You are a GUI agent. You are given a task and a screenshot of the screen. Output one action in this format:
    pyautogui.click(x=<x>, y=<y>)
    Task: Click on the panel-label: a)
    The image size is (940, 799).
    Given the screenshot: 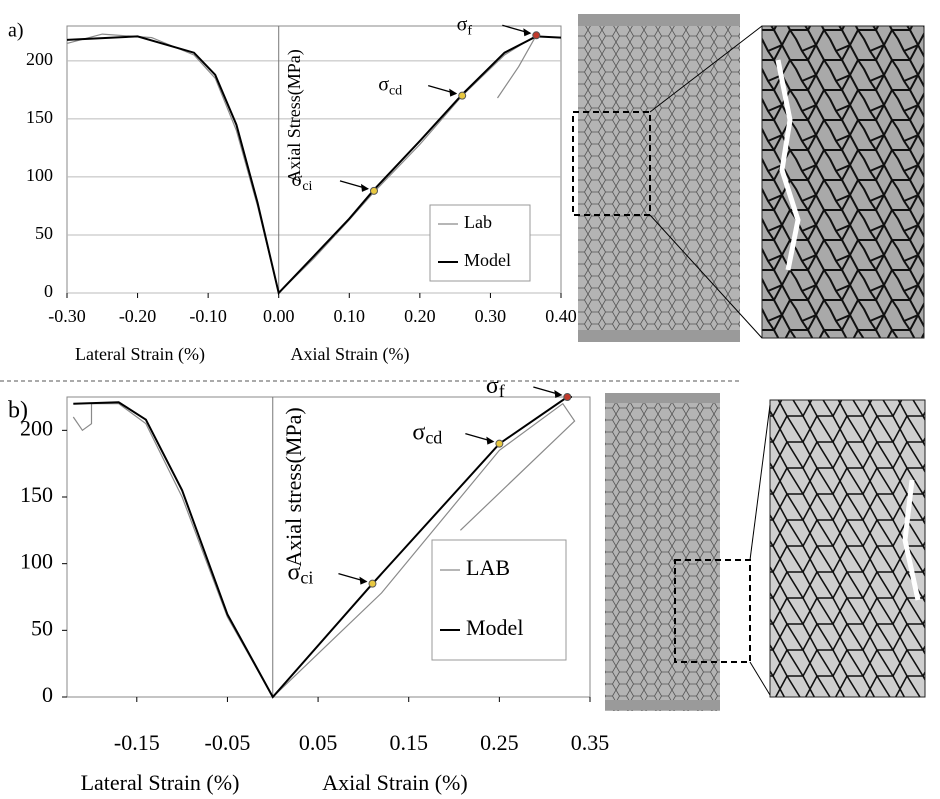 What is the action you would take?
    pyautogui.click(x=16, y=31)
    